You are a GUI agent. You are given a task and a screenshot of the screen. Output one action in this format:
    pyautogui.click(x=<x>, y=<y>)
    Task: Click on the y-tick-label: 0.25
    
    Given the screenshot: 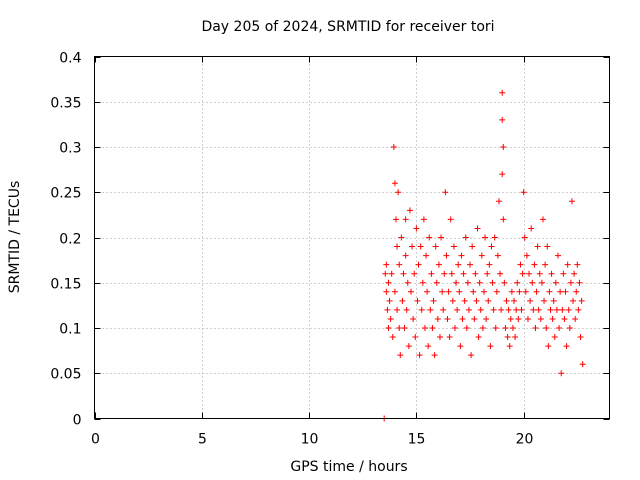 What is the action you would take?
    pyautogui.click(x=65, y=194)
    